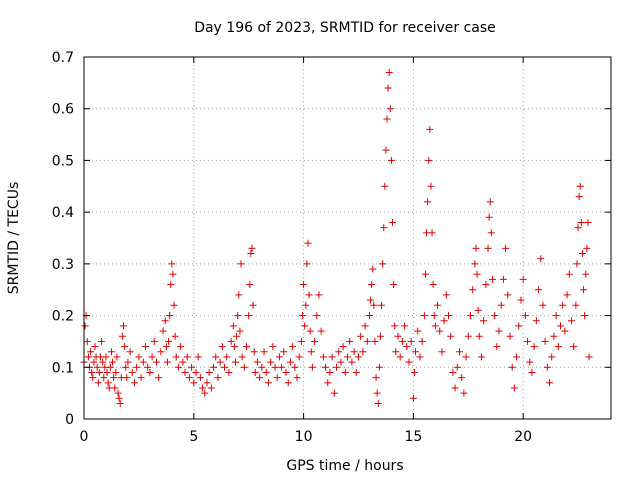  Describe the element at coordinates (523, 437) in the screenshot. I see `x-tick-label: 20` at that location.